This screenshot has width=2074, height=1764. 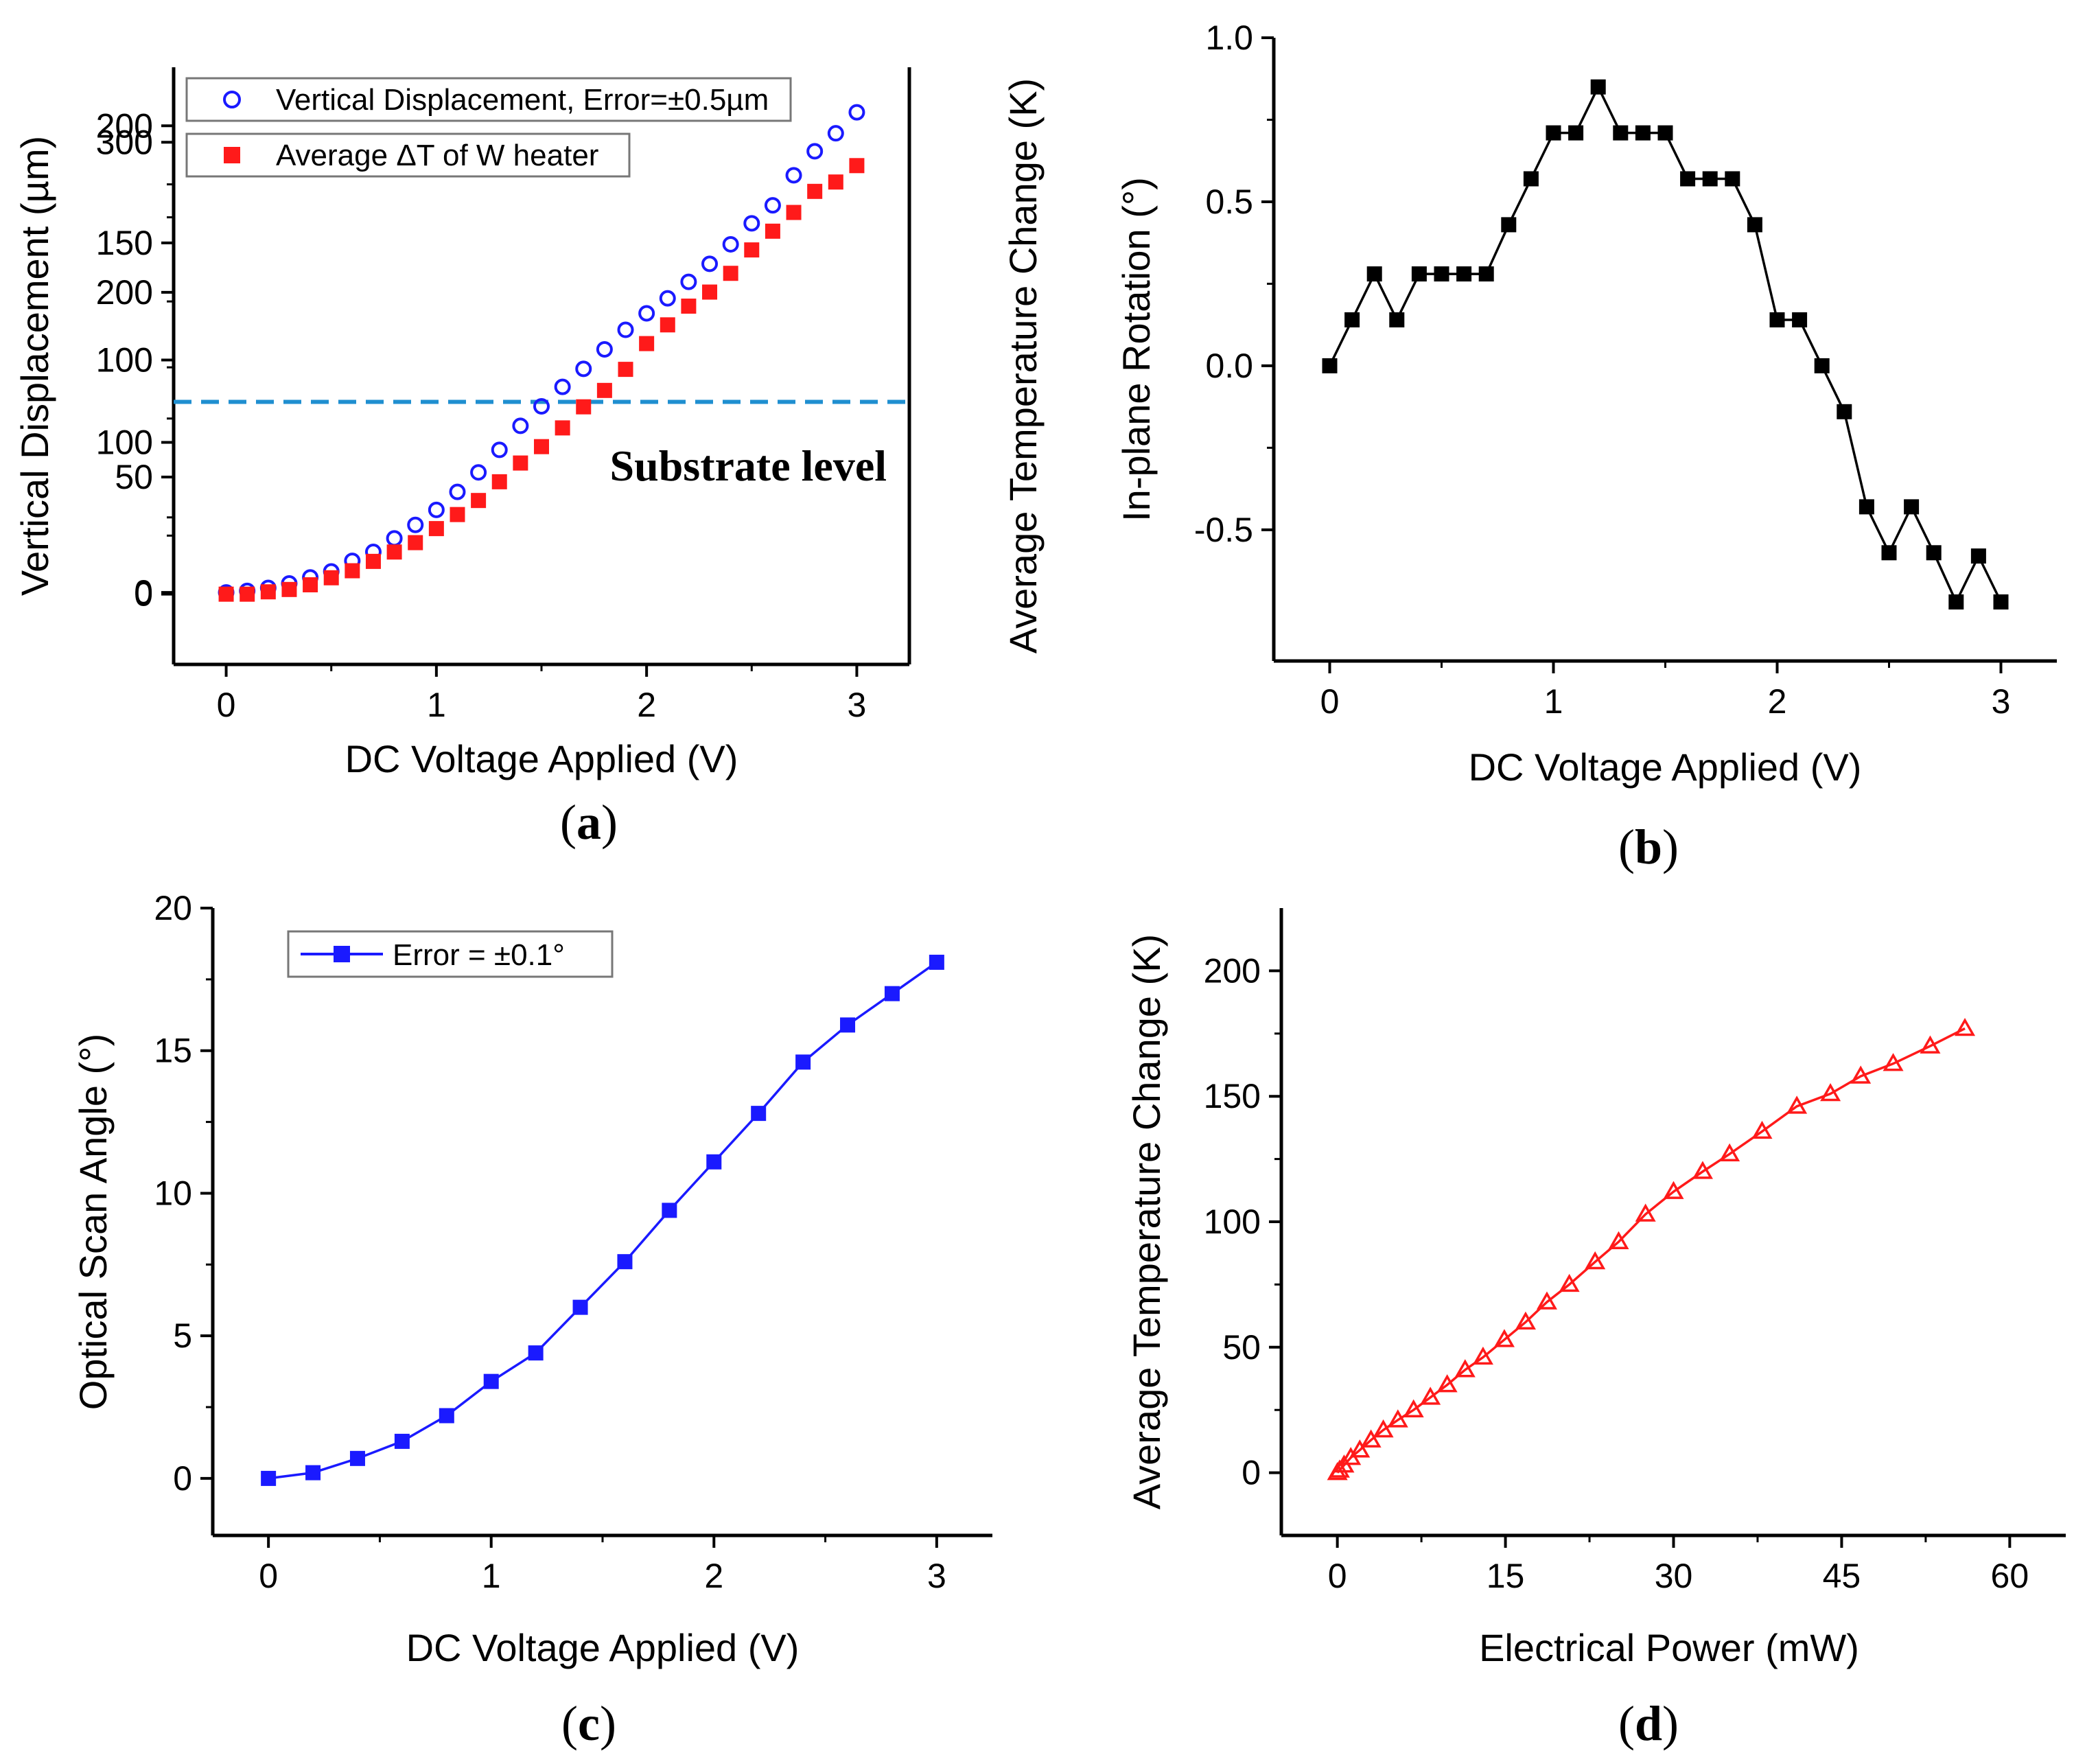 I want to click on panel-c-y-tick-label: 15, so click(x=173, y=1051).